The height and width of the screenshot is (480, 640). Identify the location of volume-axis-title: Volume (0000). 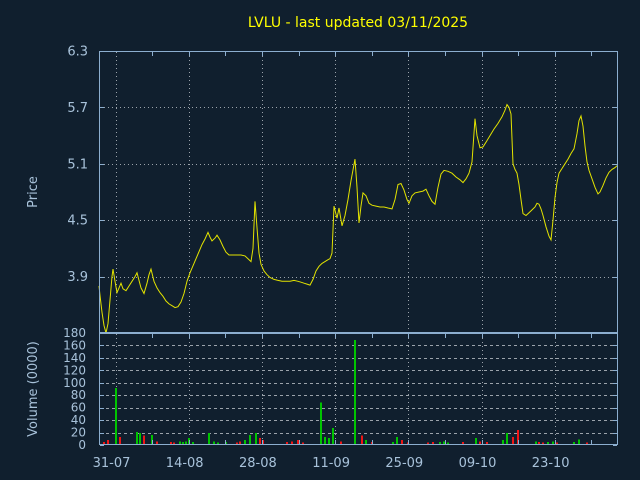
(33, 389).